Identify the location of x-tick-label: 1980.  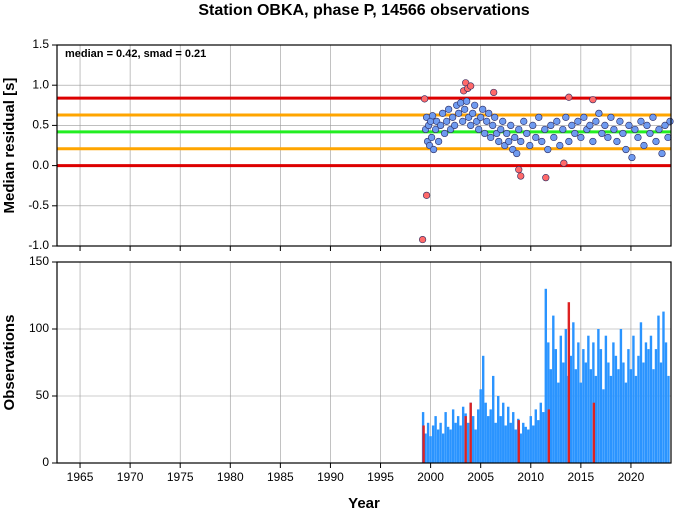
(230, 477).